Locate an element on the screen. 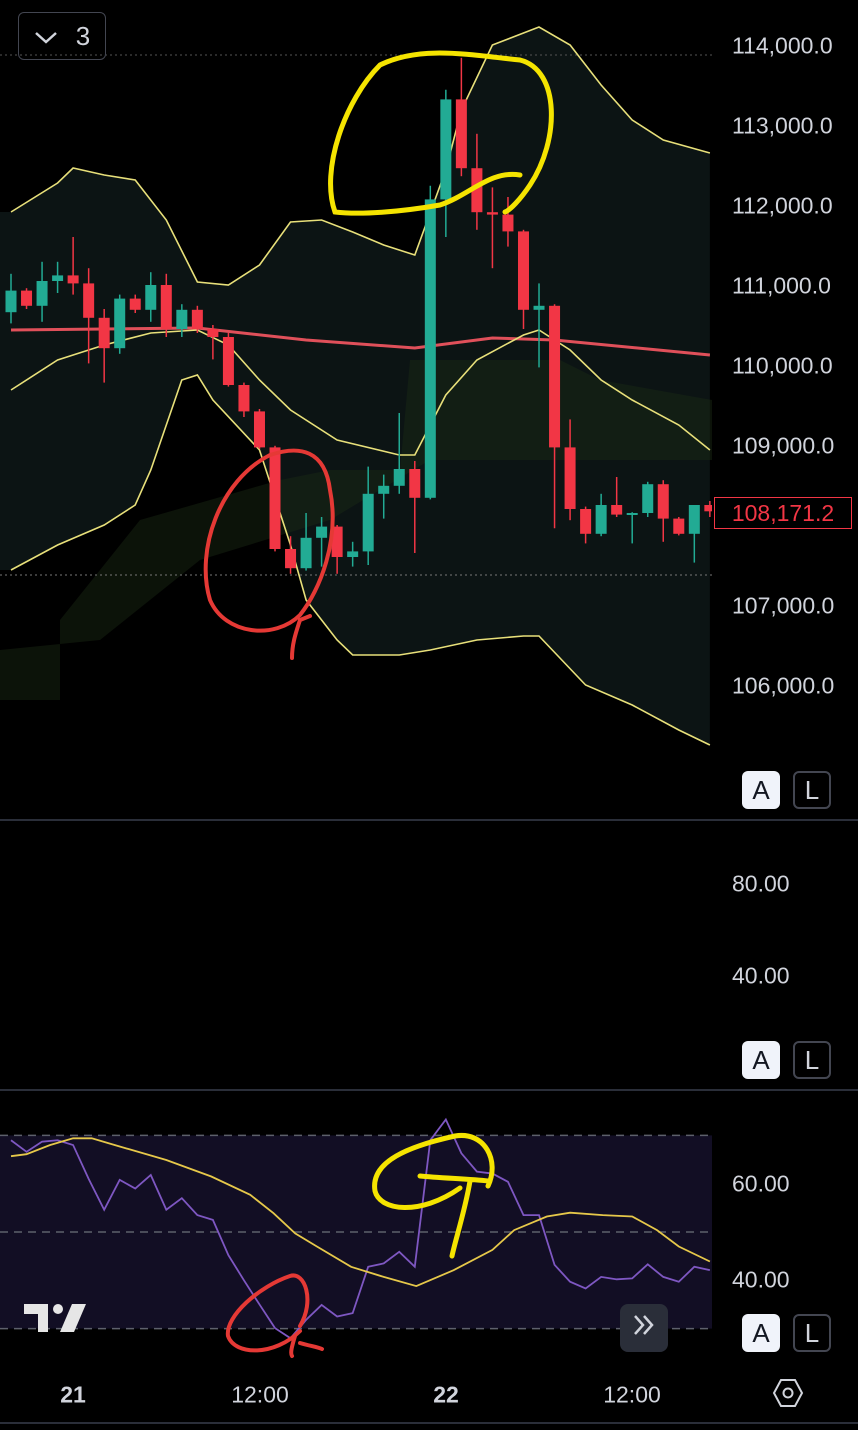 The width and height of the screenshot is (858, 1430). bollinger-upper-line is located at coordinates (360, 156).